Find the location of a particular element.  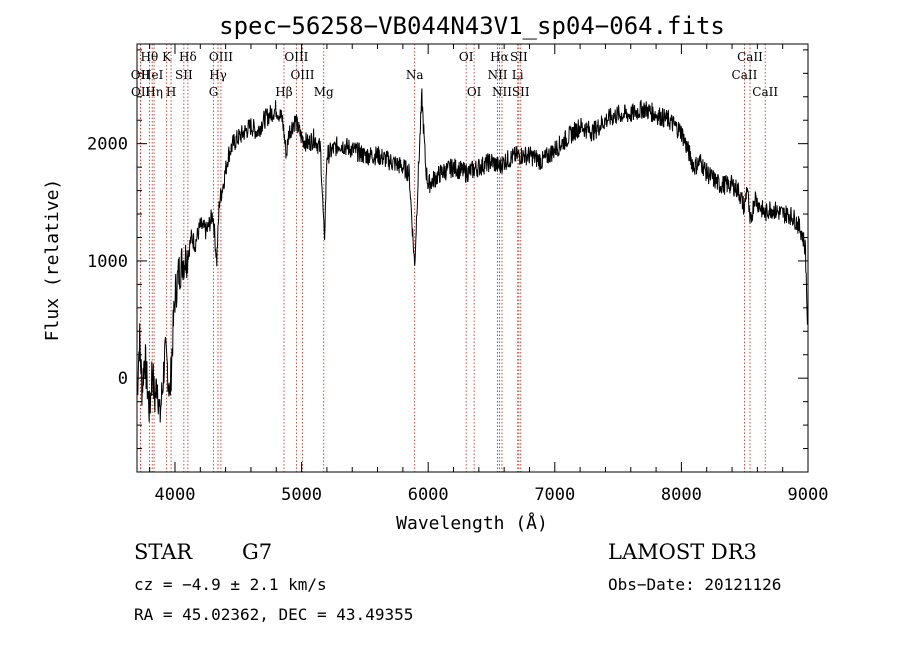

chart-title: spec−56258−VB044N43V1_sp04−064.fits is located at coordinates (472, 26).